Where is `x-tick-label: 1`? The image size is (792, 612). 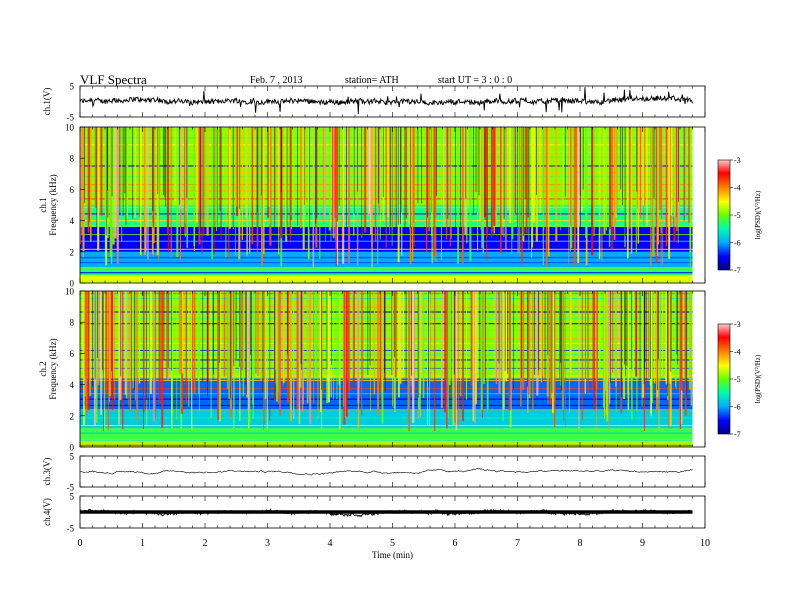 x-tick-label: 1 is located at coordinates (142, 543).